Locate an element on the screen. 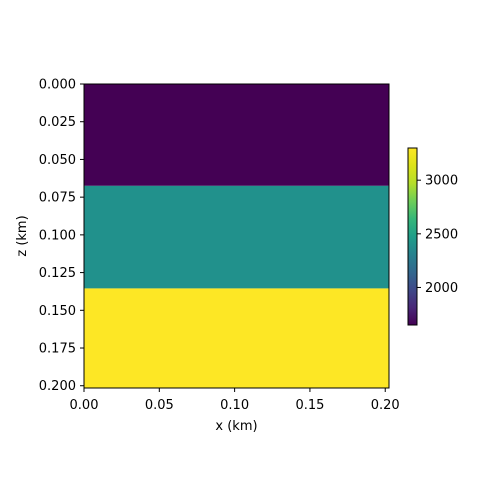 The width and height of the screenshot is (480, 484). colorbar-tick-label: 2000 is located at coordinates (441, 288).